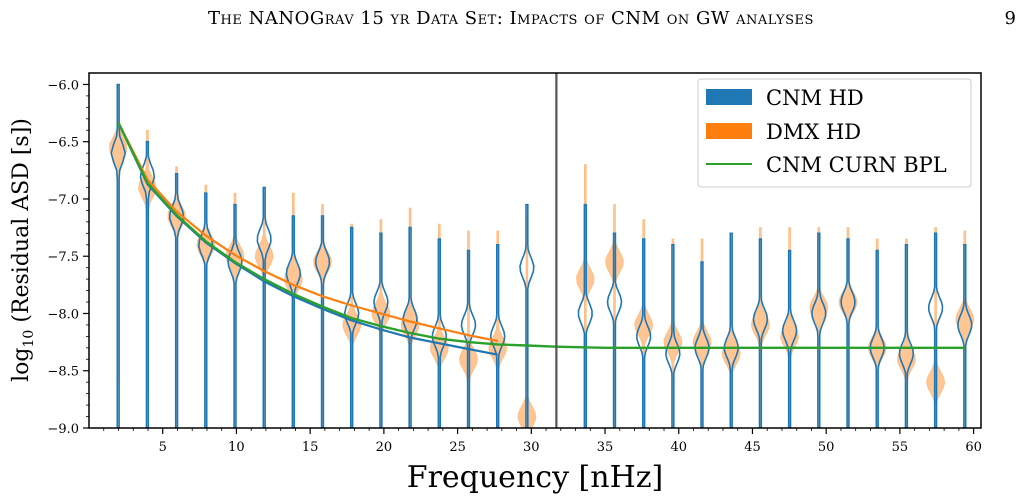  What do you see at coordinates (813, 132) in the screenshot?
I see `legend-label-dmx-hd: DMX HD` at bounding box center [813, 132].